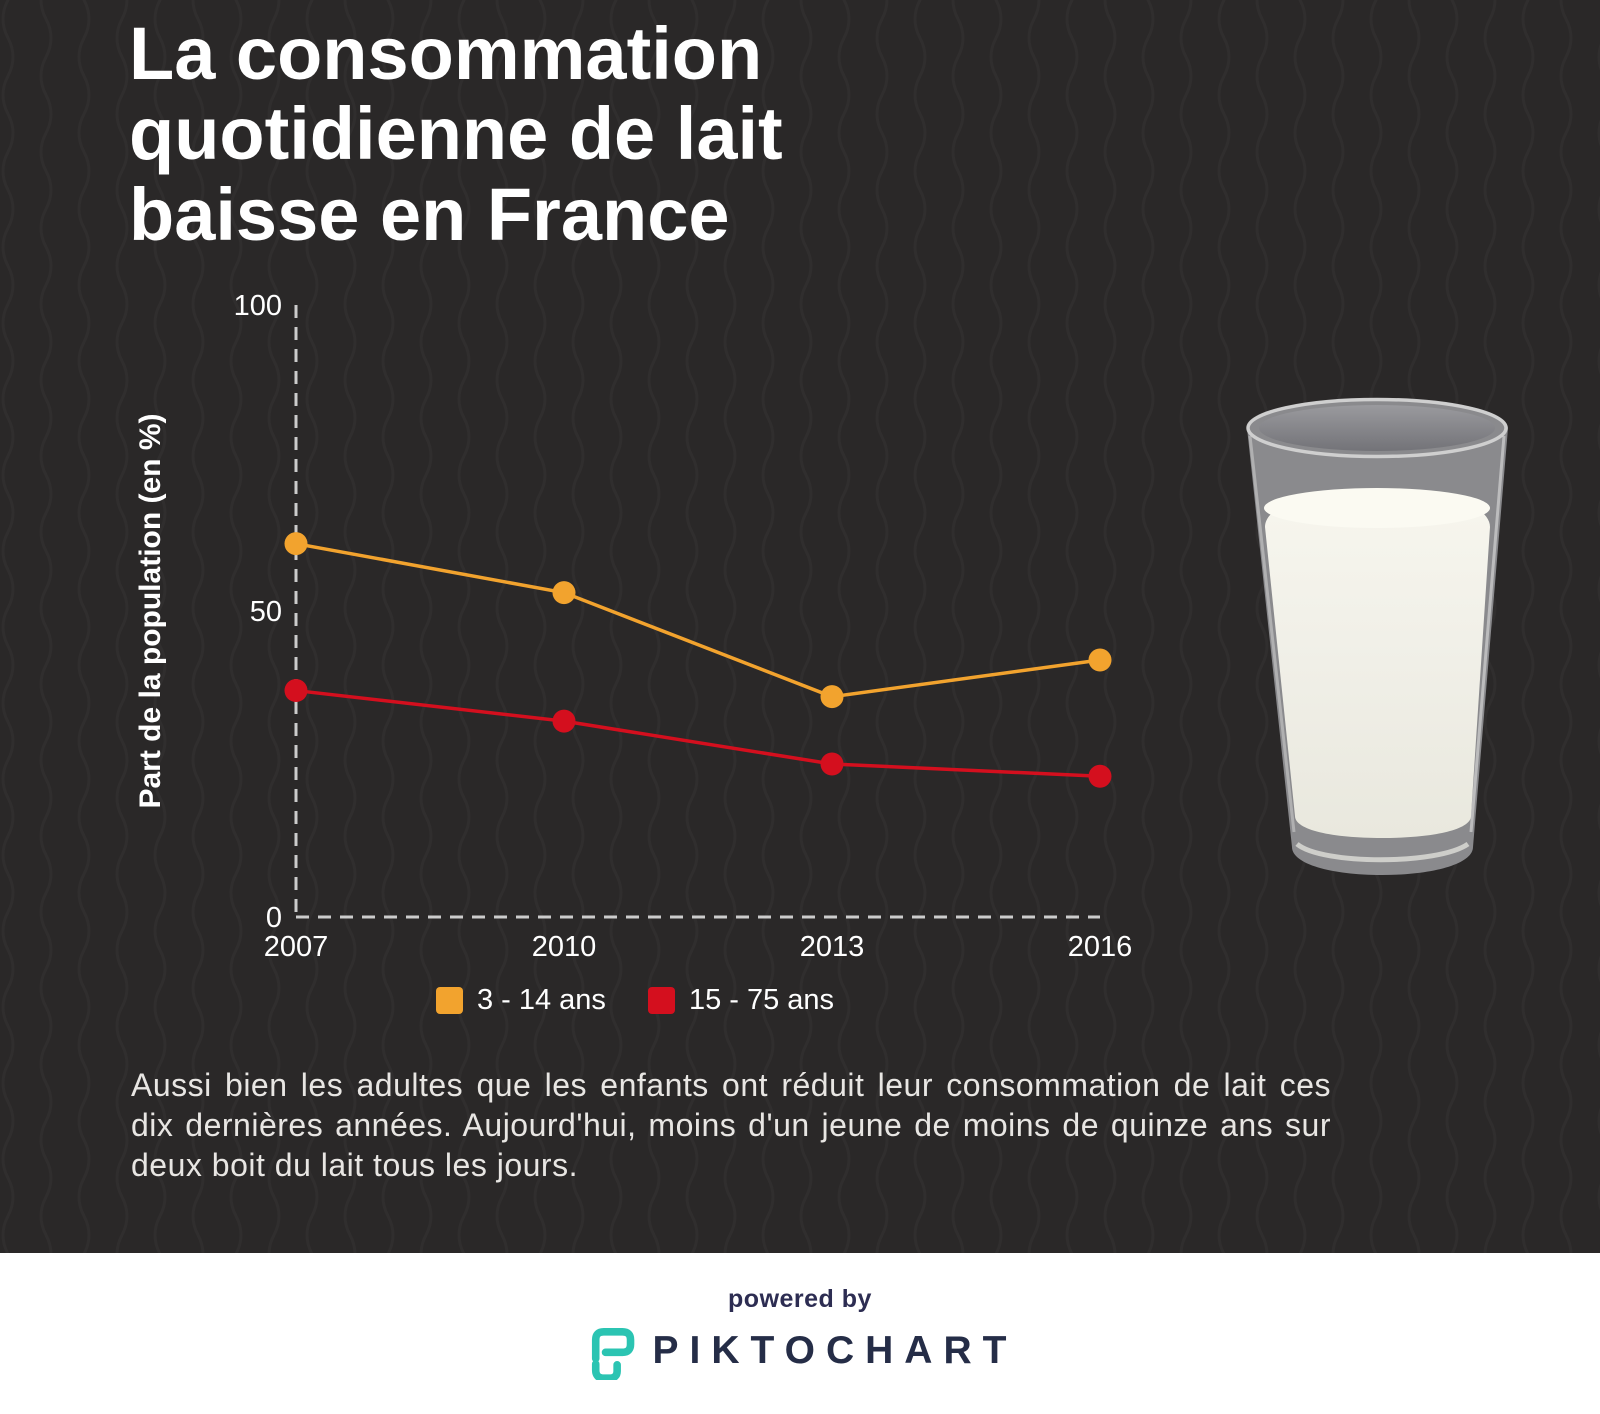 The width and height of the screenshot is (1600, 1414). What do you see at coordinates (266, 612) in the screenshot?
I see `svg-text: 50` at bounding box center [266, 612].